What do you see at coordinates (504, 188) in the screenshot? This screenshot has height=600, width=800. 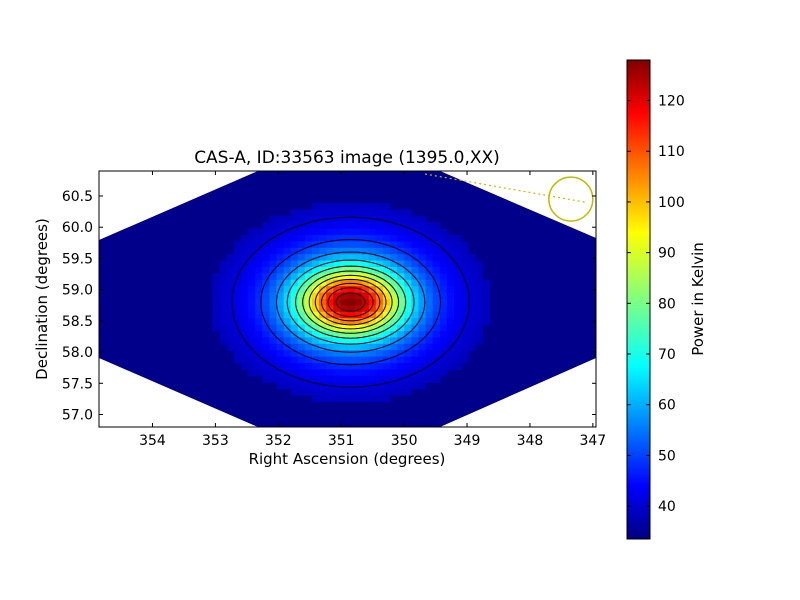 I see `beam-dotted-line` at bounding box center [504, 188].